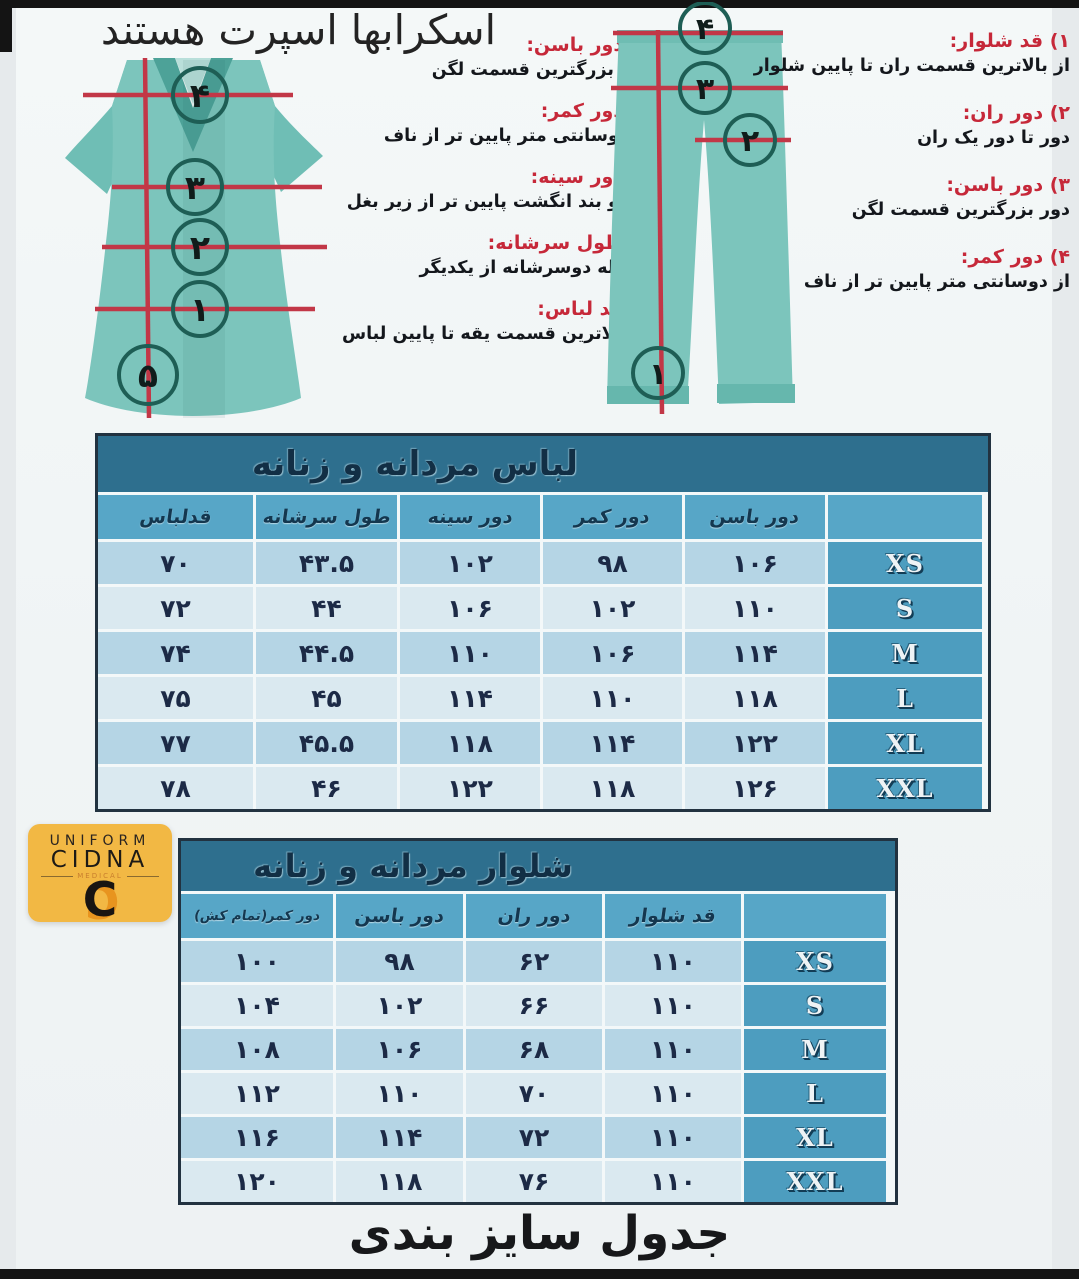 The width and height of the screenshot is (1079, 1279). What do you see at coordinates (612, 517) in the screenshot?
I see `column-header: دور کمر` at bounding box center [612, 517].